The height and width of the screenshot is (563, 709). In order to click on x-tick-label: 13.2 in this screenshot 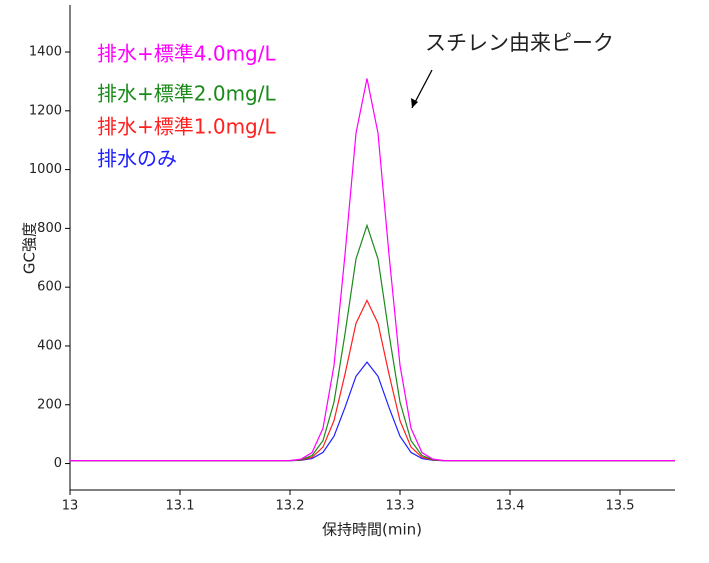, I will do `click(290, 506)`.